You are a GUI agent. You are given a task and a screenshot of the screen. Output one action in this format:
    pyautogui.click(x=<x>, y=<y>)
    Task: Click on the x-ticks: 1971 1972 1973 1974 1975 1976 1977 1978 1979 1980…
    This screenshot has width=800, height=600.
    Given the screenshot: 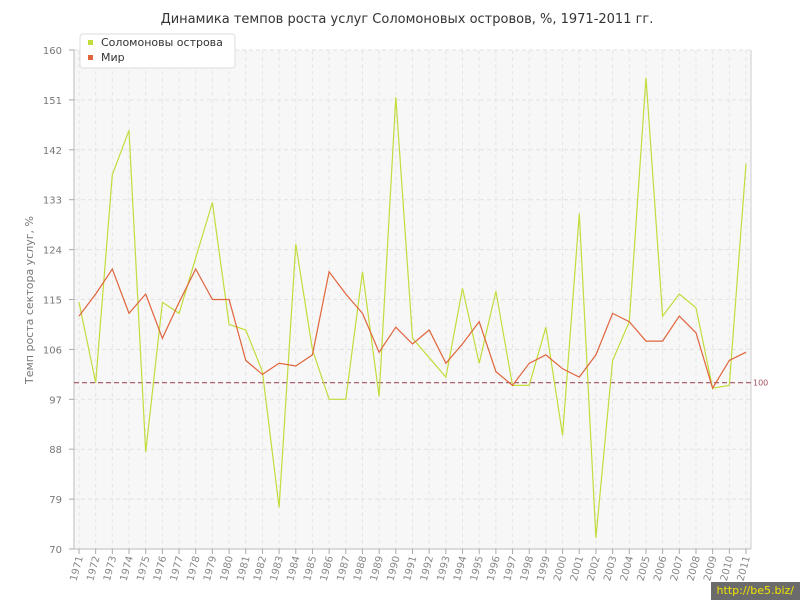 What is the action you would take?
    pyautogui.click(x=411, y=565)
    